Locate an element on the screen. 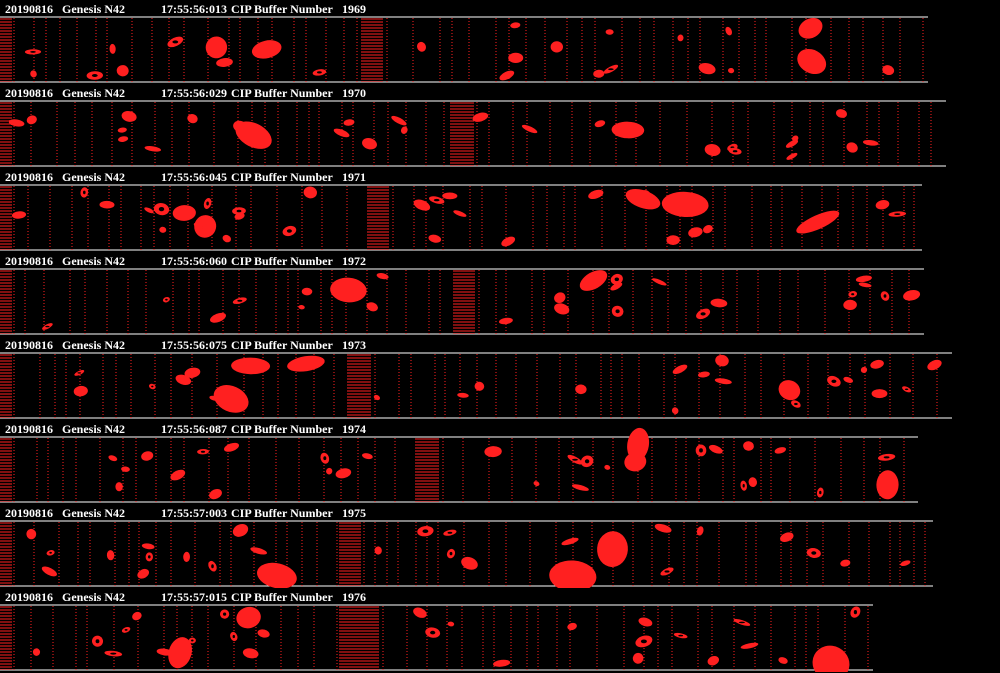 The height and width of the screenshot is (673, 1000). header-buffer-number: 1969 is located at coordinates (354, 9).